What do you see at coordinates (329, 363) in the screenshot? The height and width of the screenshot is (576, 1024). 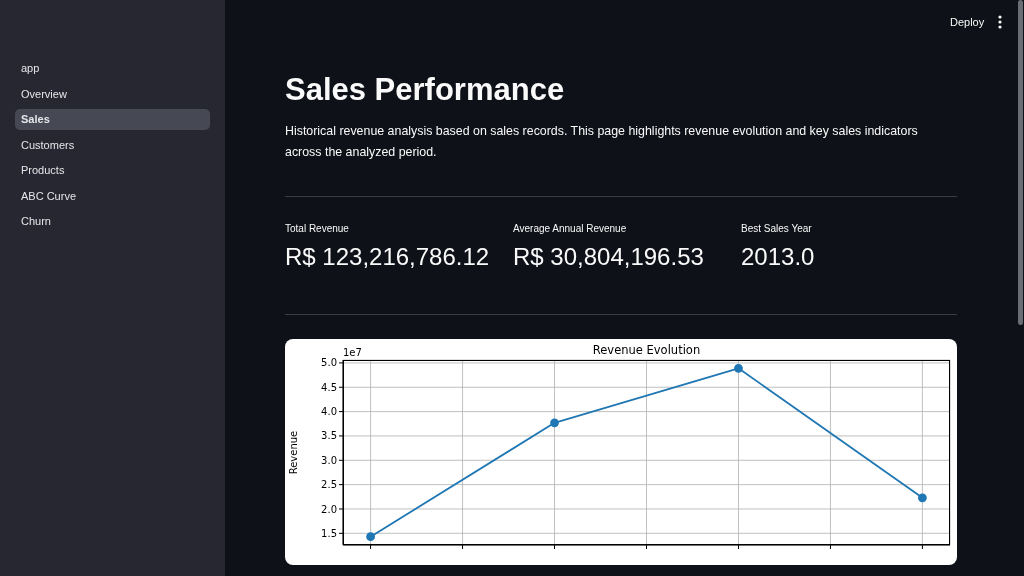 I see `y-tick-label: 5.0` at bounding box center [329, 363].